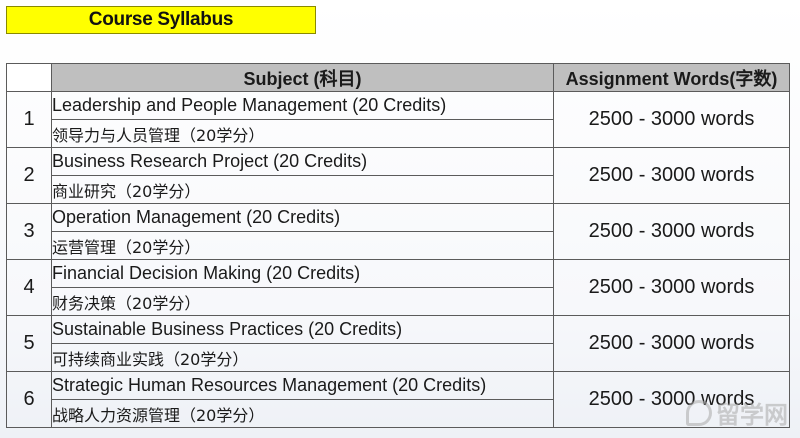 Image resolution: width=800 pixels, height=438 pixels. Describe the element at coordinates (29, 231) in the screenshot. I see `row-number: 3` at that location.